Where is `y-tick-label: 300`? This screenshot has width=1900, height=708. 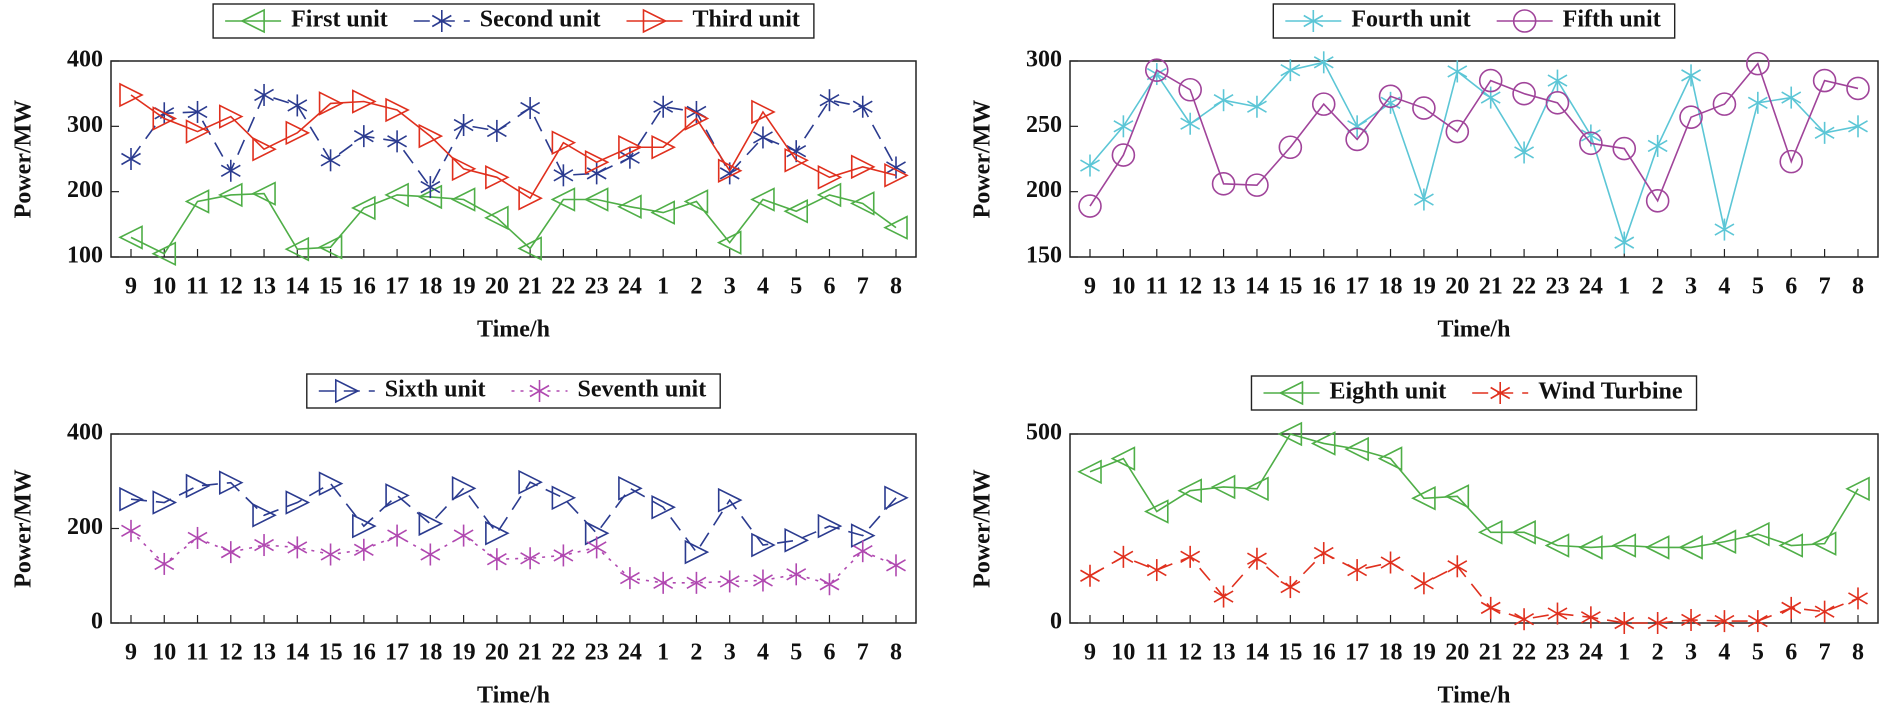
y-tick-label: 300 is located at coordinates (85, 125).